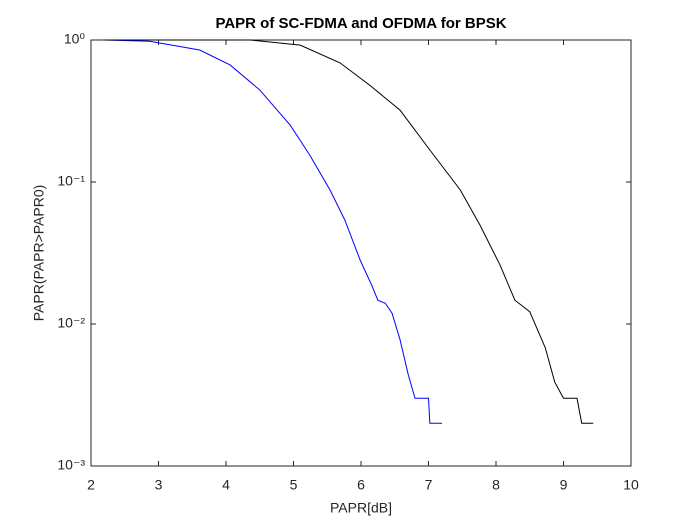 The height and width of the screenshot is (525, 700). What do you see at coordinates (294, 485) in the screenshot?
I see `x-tick-label: 5` at bounding box center [294, 485].